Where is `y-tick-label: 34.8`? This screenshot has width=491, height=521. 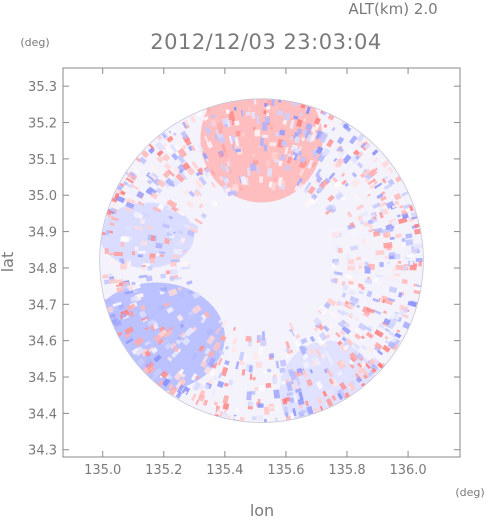 y-tick-label: 34.8 is located at coordinates (42, 269).